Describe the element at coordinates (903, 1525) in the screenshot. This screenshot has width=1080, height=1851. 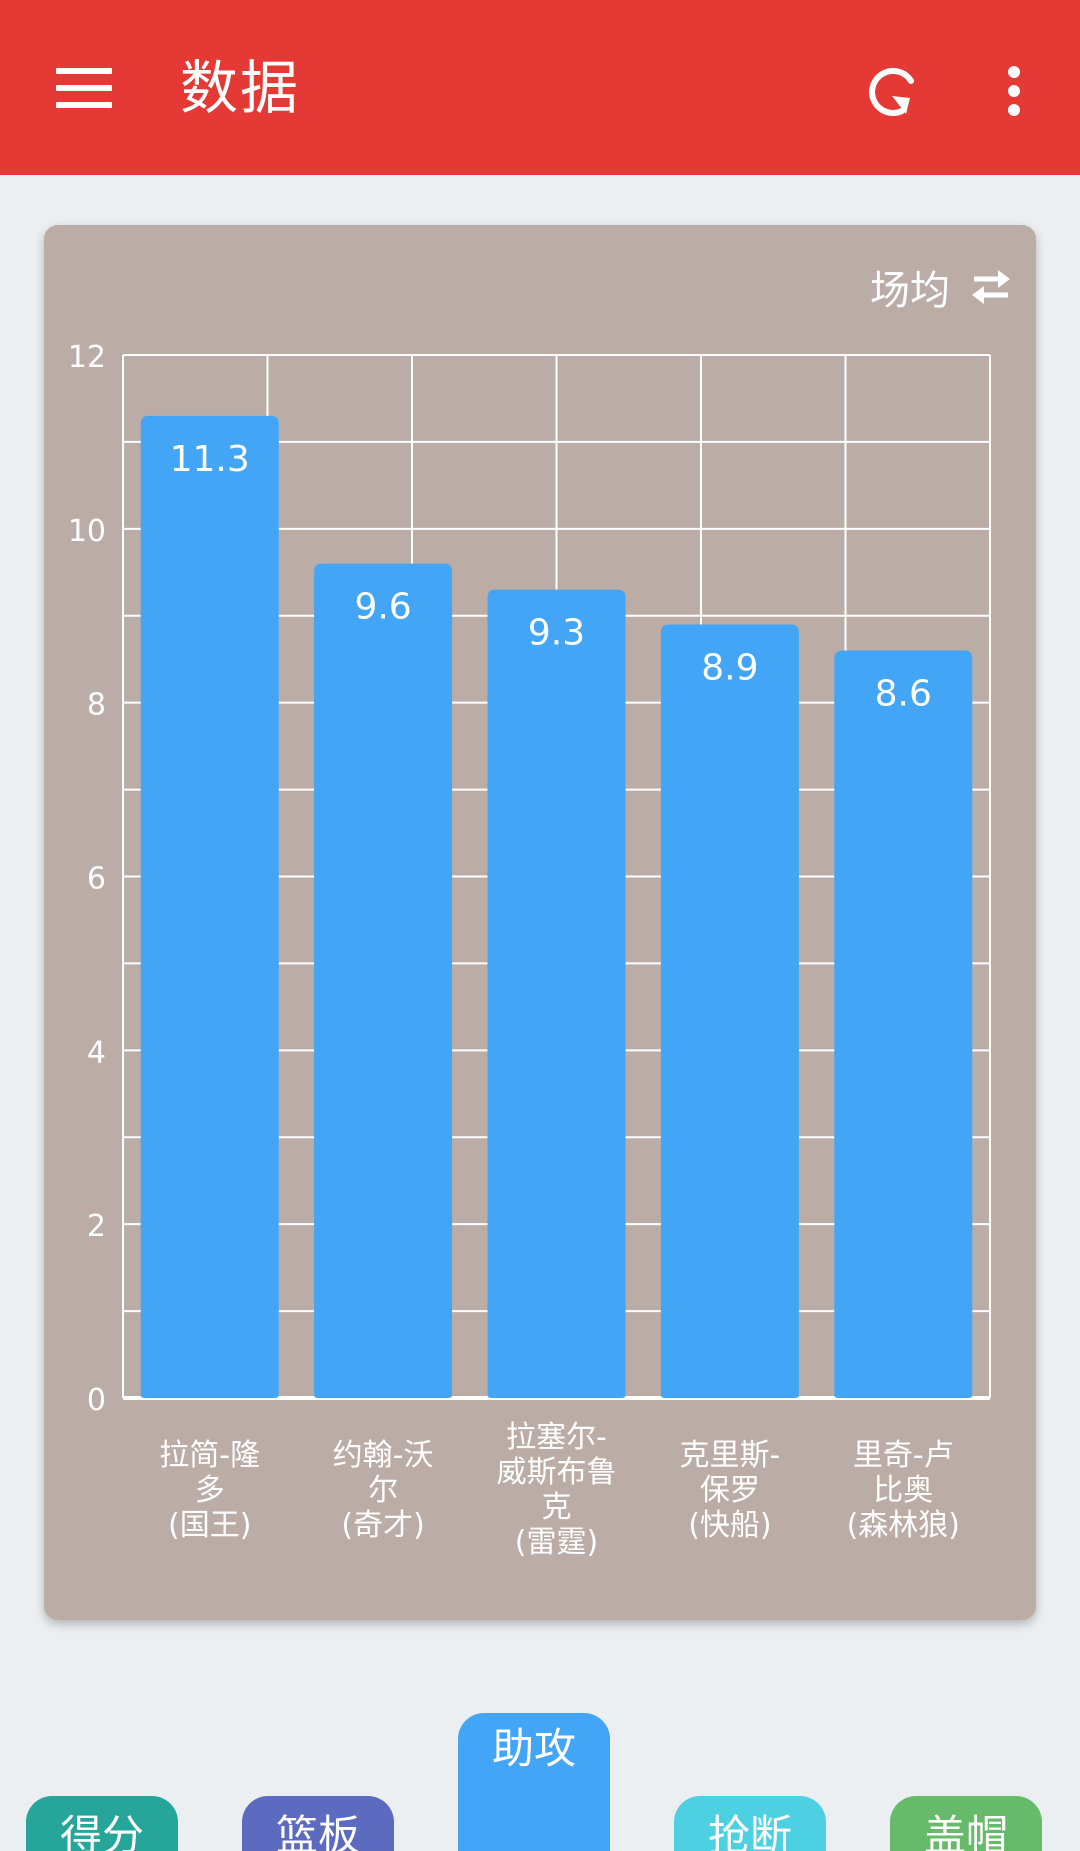
I see `x-category-label: (森林狼)` at that location.